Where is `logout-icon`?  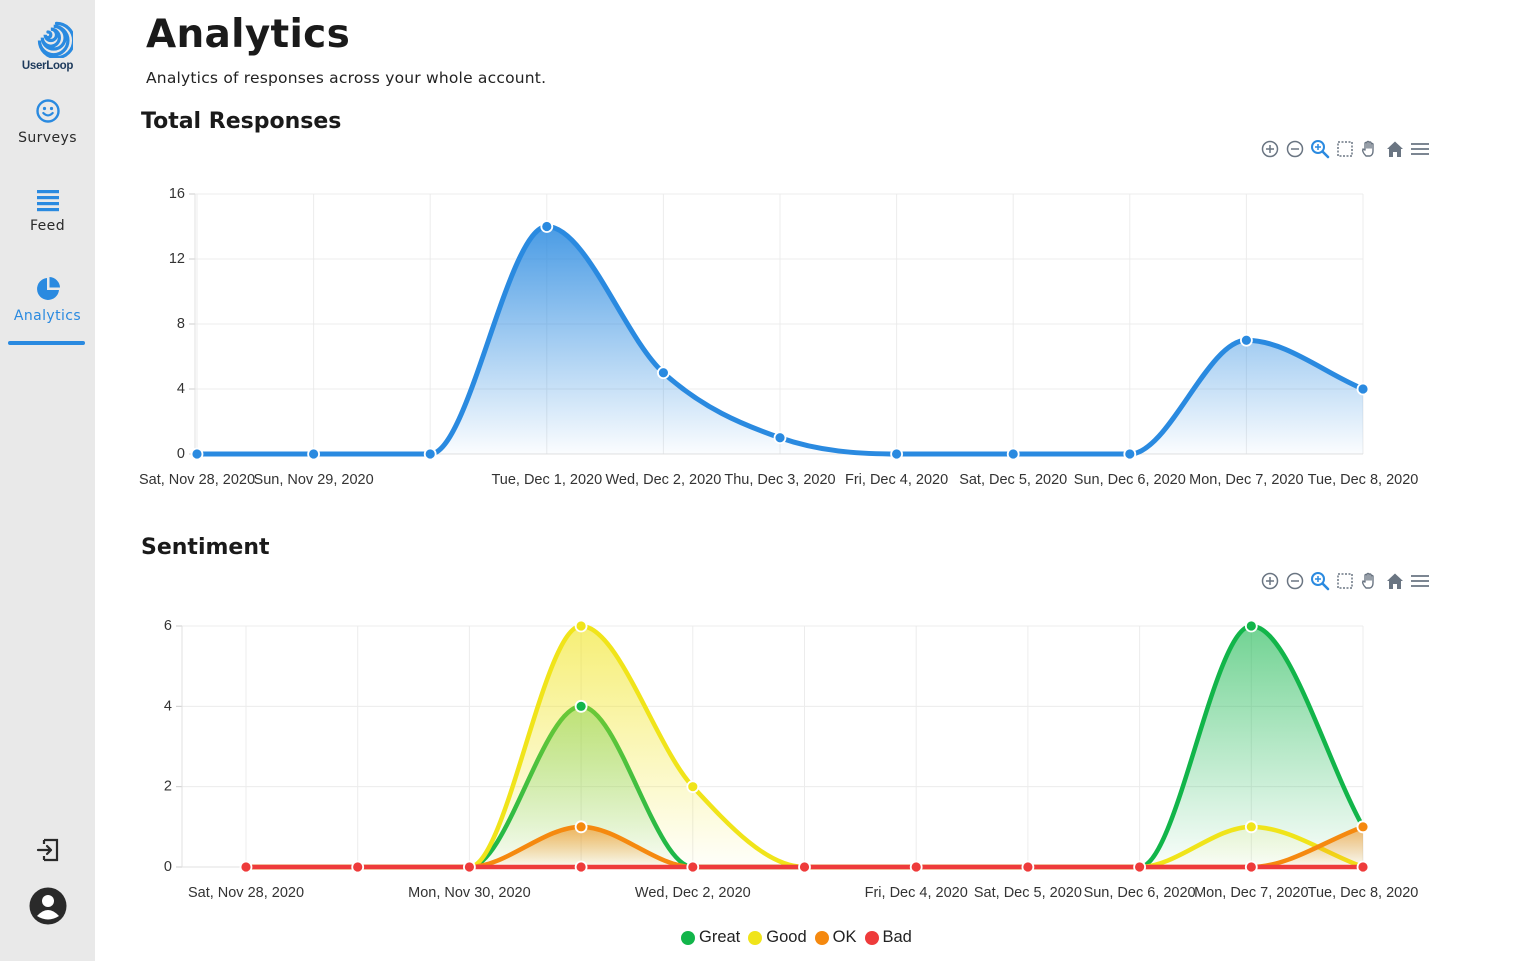 logout-icon is located at coordinates (47, 850).